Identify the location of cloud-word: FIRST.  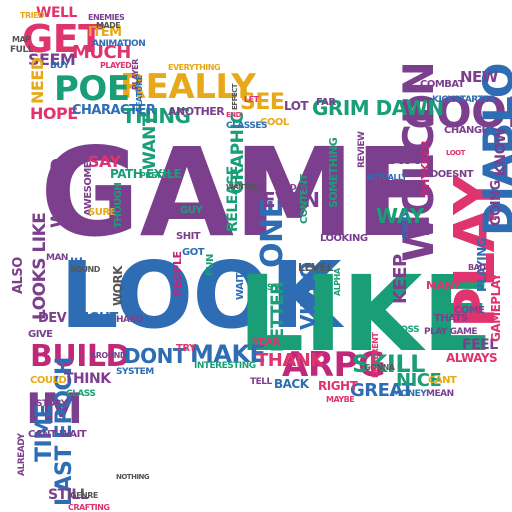
(265, 288).